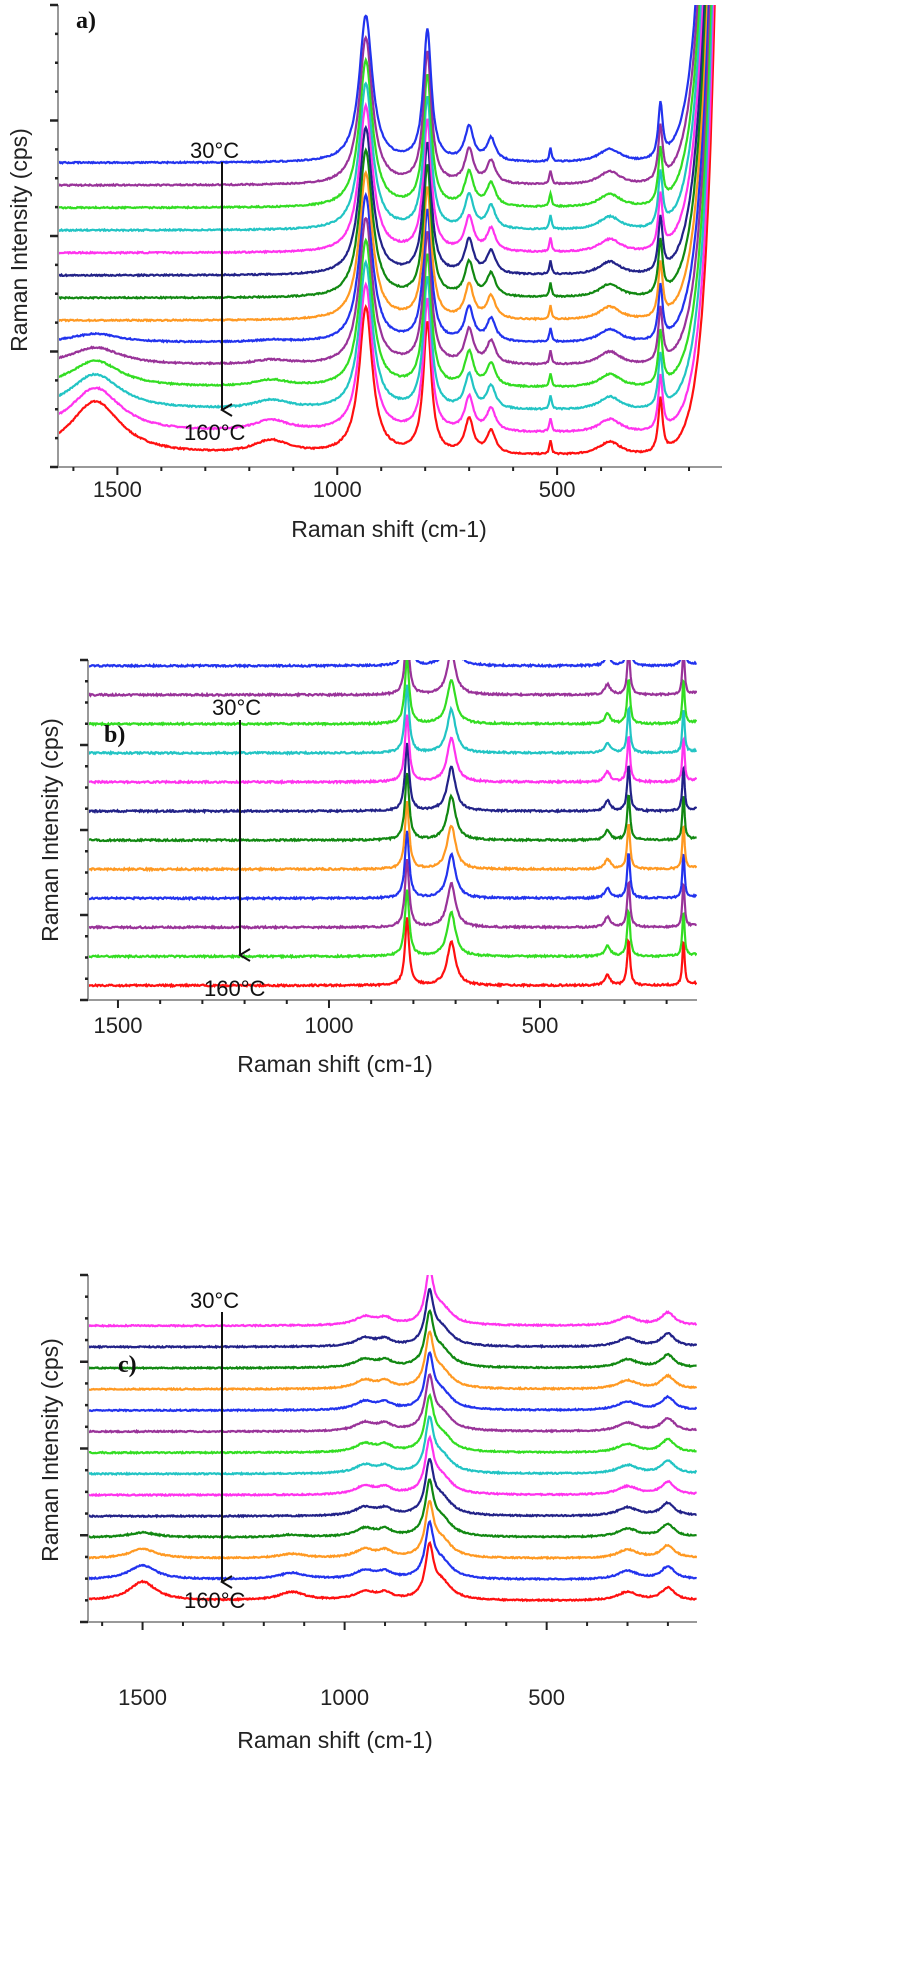 Image resolution: width=916 pixels, height=1961 pixels. I want to click on annotation-30c-a: 30°C, so click(214, 150).